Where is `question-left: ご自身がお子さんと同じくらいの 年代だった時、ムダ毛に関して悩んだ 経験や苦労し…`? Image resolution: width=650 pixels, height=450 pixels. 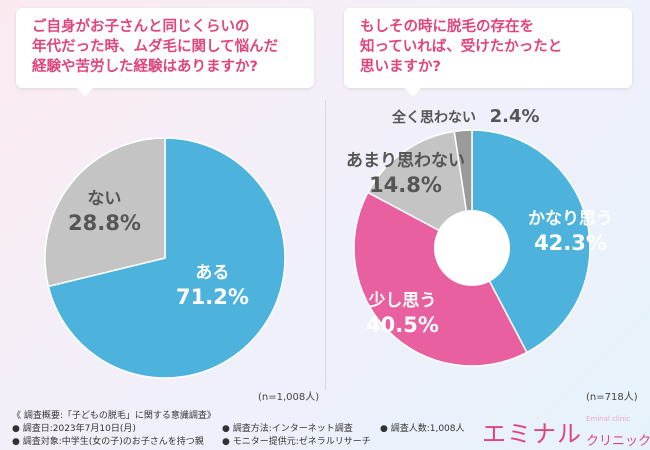
question-left: ご自身がお子さんと同じくらいの 年代だった時、ムダ毛に関して悩んだ 経験や苦労し… is located at coordinates (165, 52).